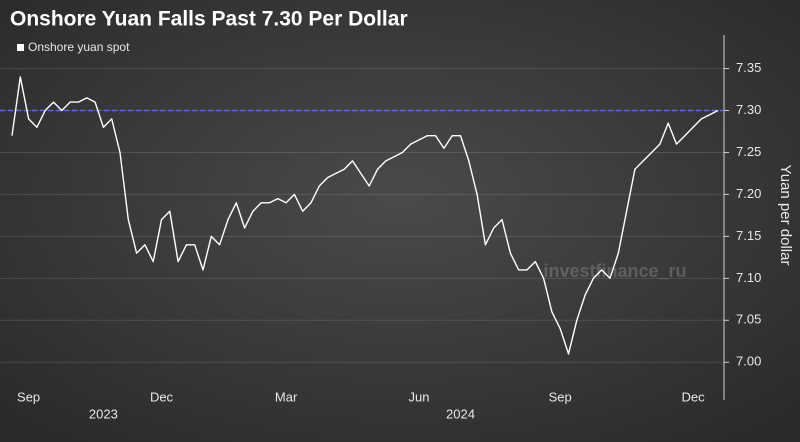 This screenshot has height=442, width=800. What do you see at coordinates (103, 413) in the screenshot?
I see `x-group-label: 2023` at bounding box center [103, 413].